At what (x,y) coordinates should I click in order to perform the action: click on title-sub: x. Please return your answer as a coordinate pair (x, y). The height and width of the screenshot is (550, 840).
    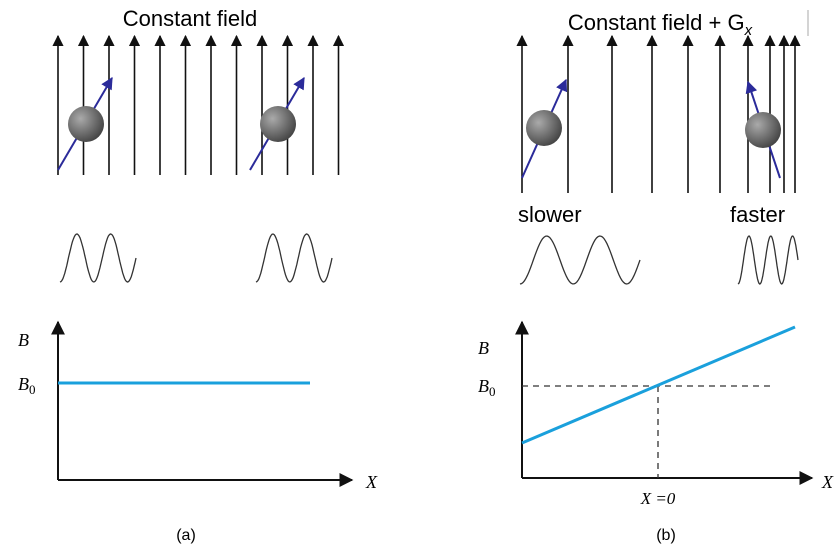
    Looking at the image, I should click on (748, 30).